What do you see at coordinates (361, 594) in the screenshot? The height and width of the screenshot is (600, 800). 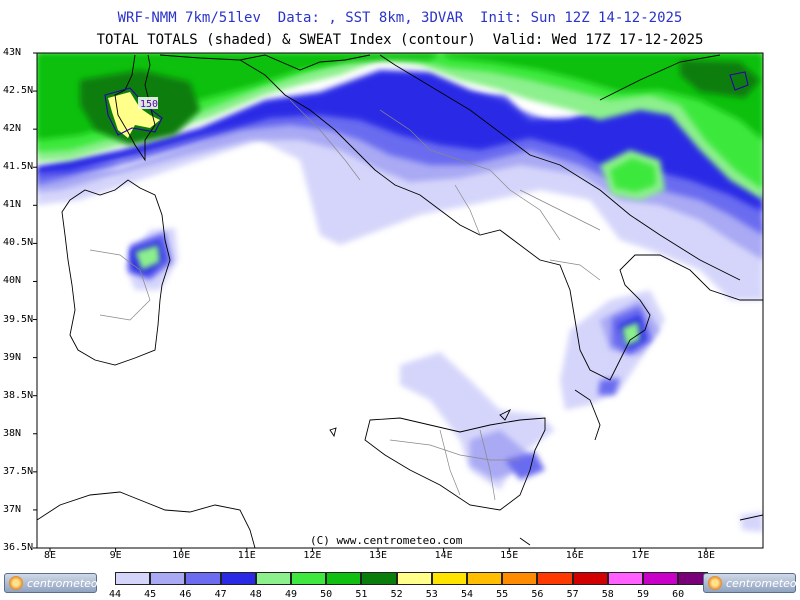 I see `colorbar-label: 51` at bounding box center [361, 594].